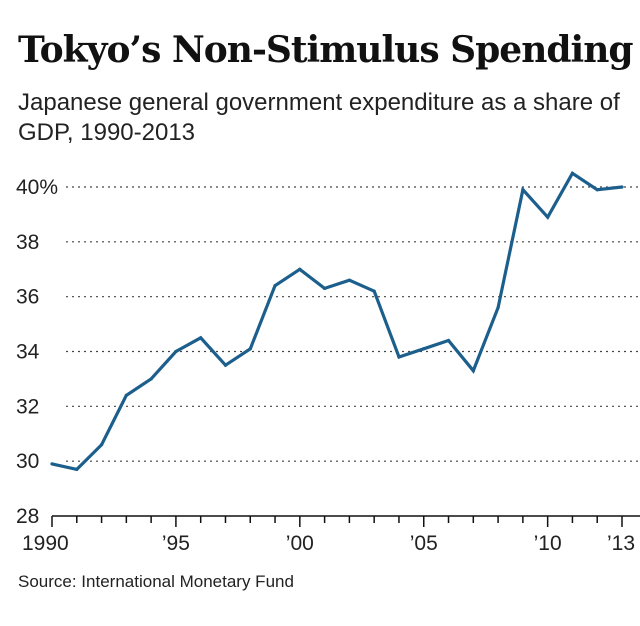 This screenshot has height=626, width=640. What do you see at coordinates (250, 349) in the screenshot?
I see `data-point-1998` at bounding box center [250, 349].